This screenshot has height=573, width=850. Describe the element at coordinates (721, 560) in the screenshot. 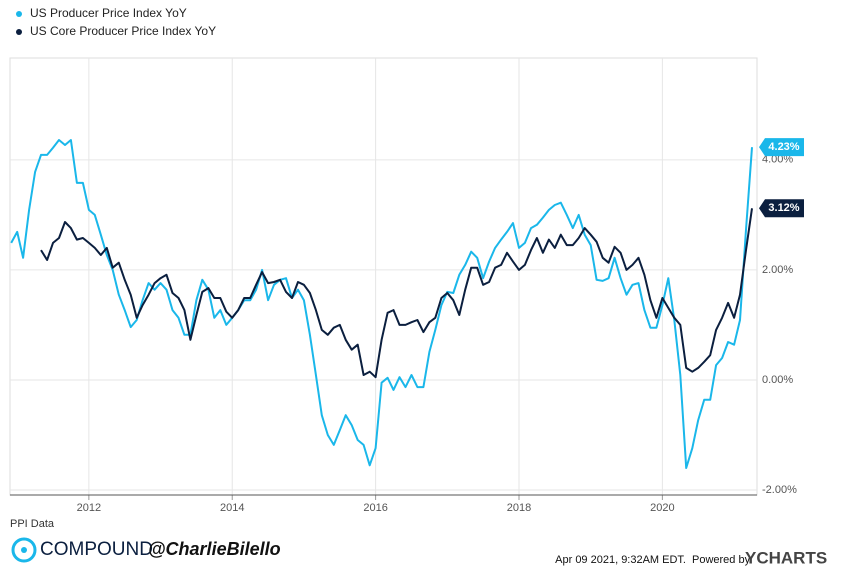

I see `powered-by: Powered by` at that location.